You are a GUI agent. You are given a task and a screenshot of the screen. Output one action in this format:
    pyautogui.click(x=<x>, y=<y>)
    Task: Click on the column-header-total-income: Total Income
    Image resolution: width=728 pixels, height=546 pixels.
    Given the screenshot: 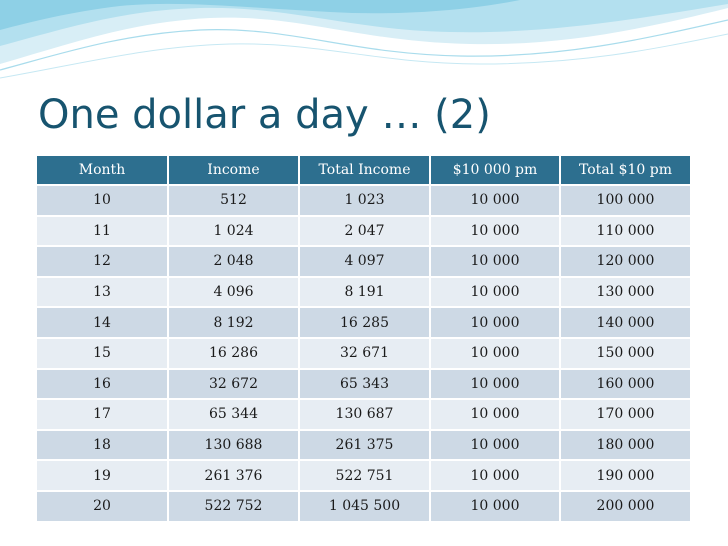 What is the action you would take?
    pyautogui.click(x=365, y=171)
    